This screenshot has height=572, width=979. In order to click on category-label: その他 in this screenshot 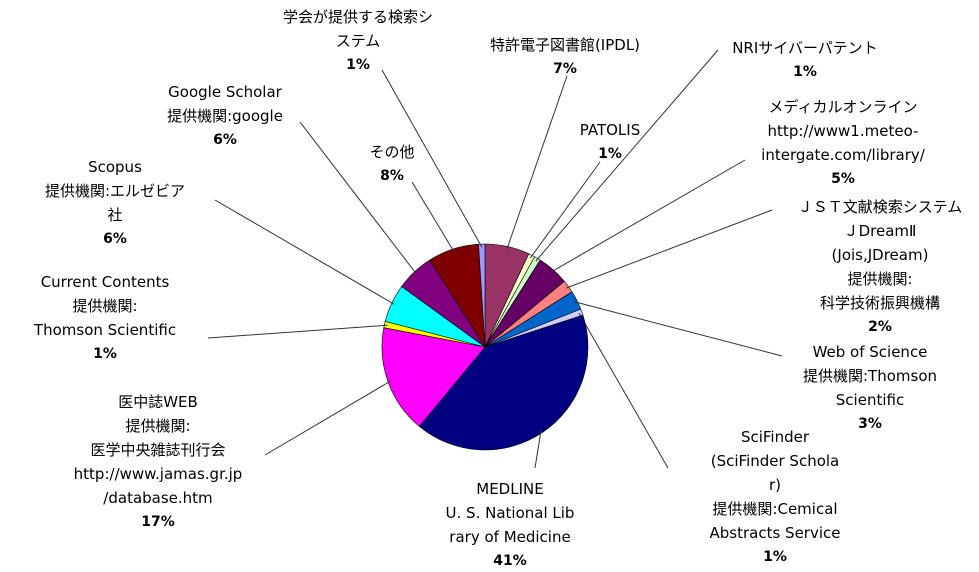, I will do `click(392, 152)`.